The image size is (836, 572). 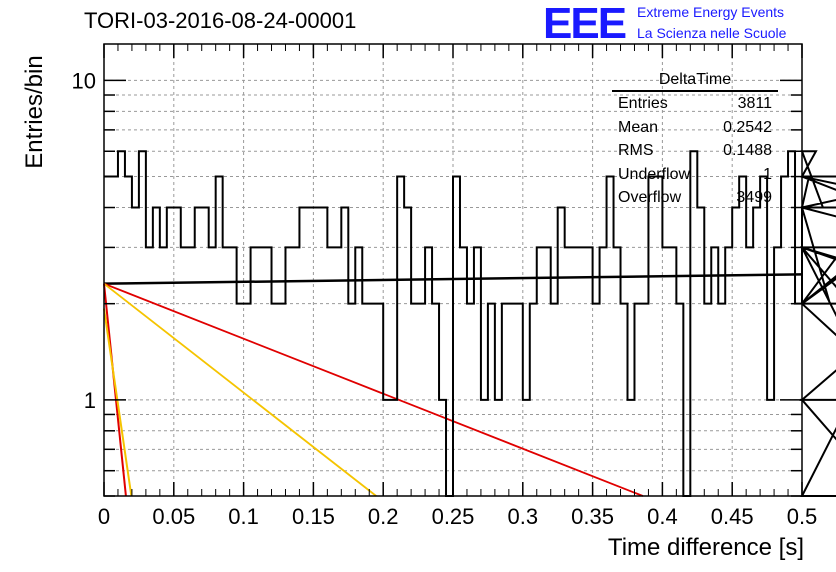 I want to click on y-axis-label: Entries/bin, so click(x=34, y=112).